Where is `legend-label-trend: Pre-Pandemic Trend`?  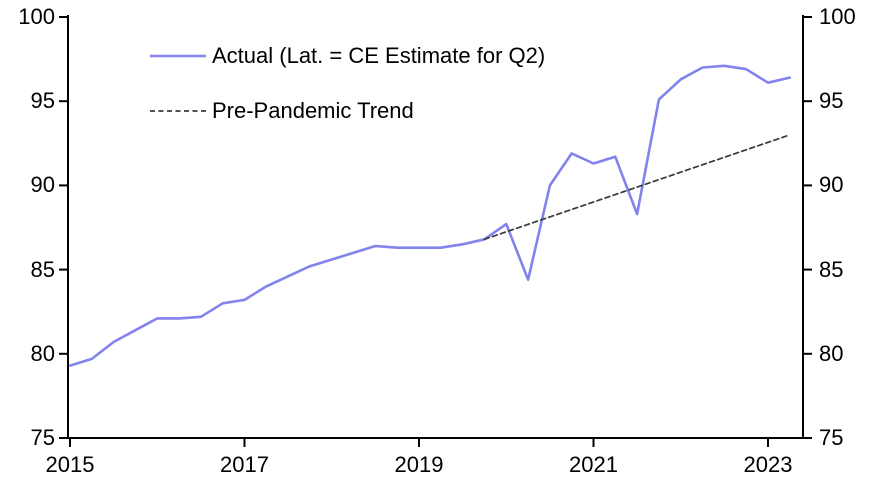 legend-label-trend: Pre-Pandemic Trend is located at coordinates (313, 110).